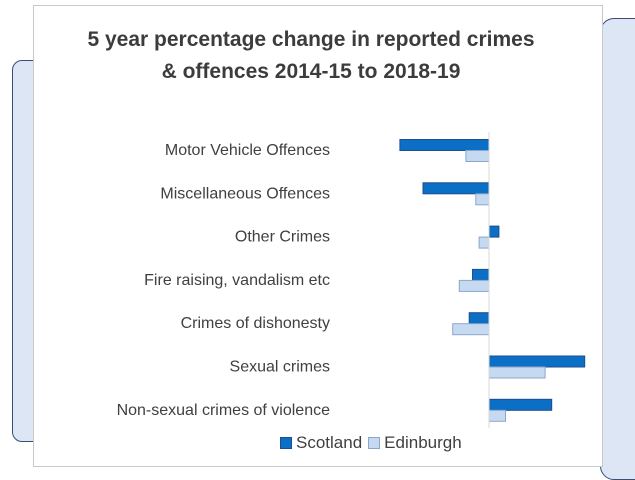 The width and height of the screenshot is (635, 480). Describe the element at coordinates (477, 156) in the screenshot. I see `bar-edinburgh-motor-vehicle-offences` at that location.